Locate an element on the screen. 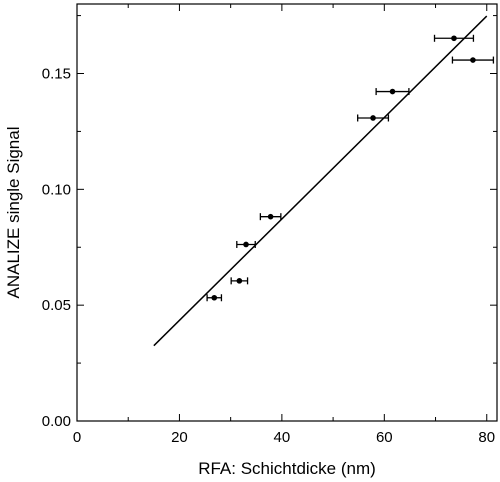 The width and height of the screenshot is (500, 482). x-tick-label: 80 is located at coordinates (486, 437).